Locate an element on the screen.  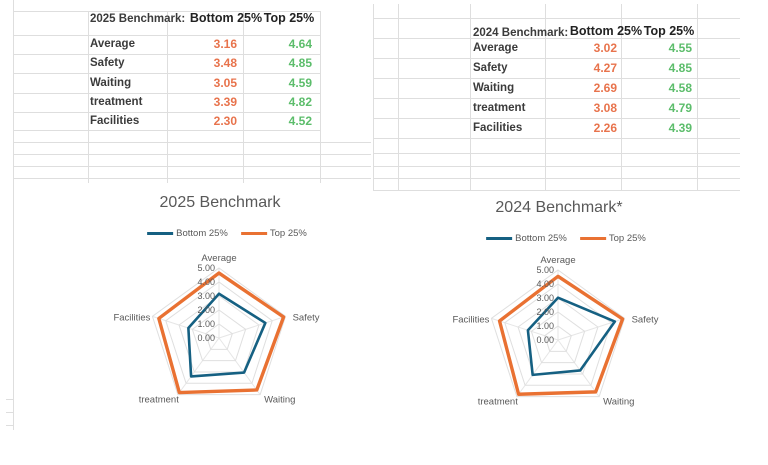
cell-safety-bottom25: 4.27 is located at coordinates (605, 67).